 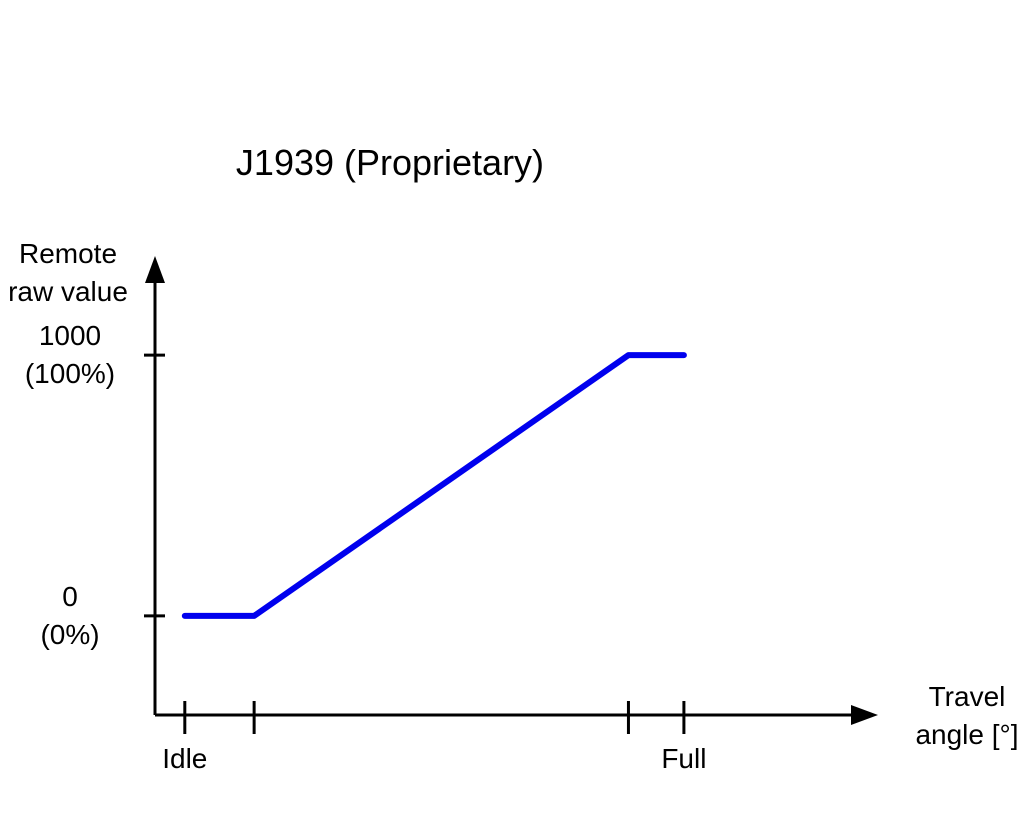 I want to click on x-tick-label-idle: Idle, so click(x=184, y=758).